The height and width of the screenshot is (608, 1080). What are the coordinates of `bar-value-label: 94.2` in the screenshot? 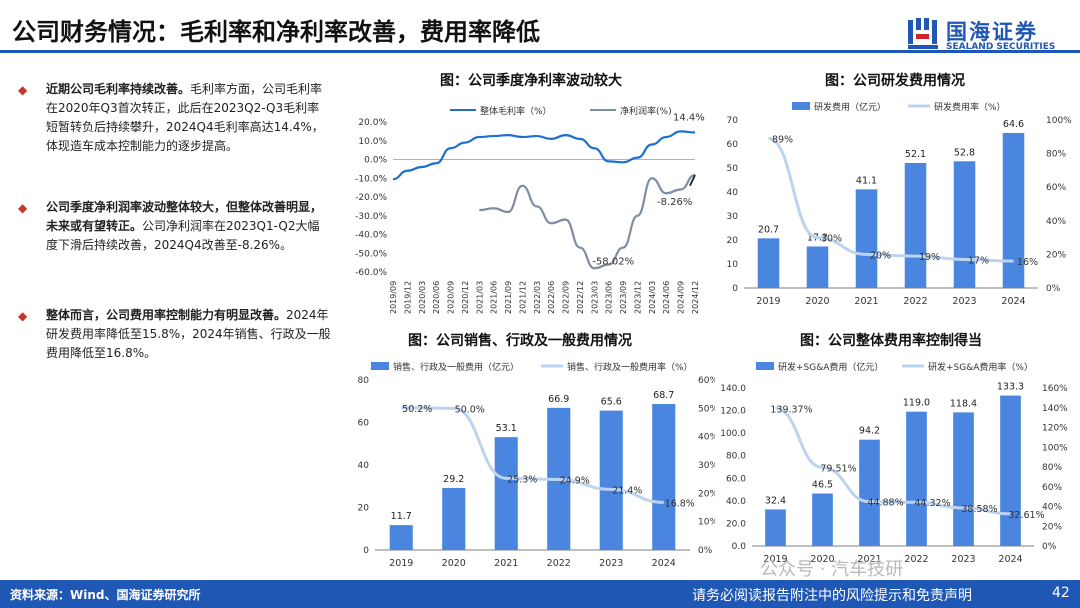 It's located at (869, 431).